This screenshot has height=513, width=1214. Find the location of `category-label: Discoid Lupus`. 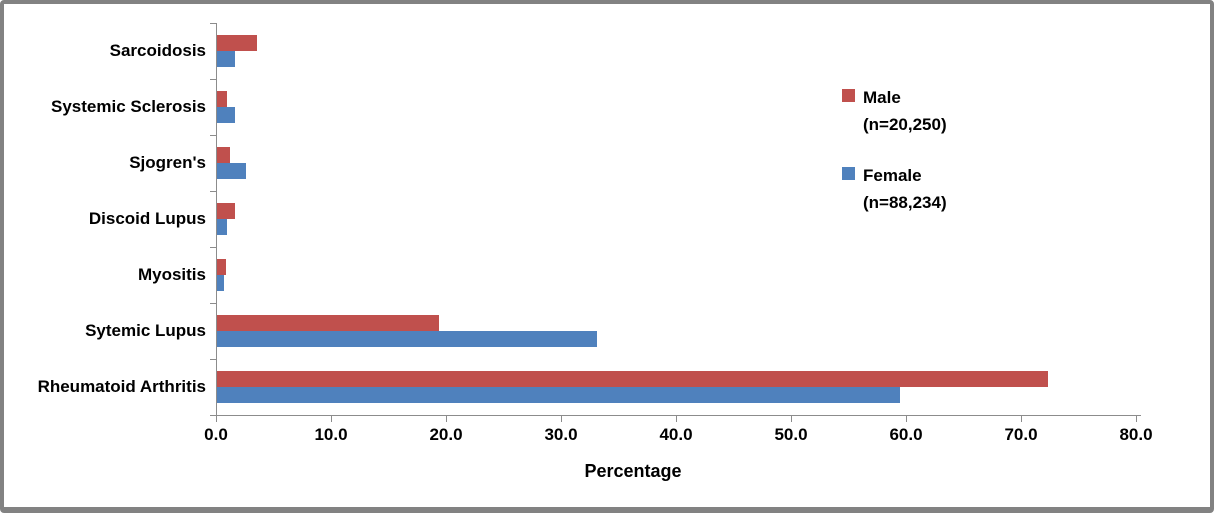

category-label: Discoid Lupus is located at coordinates (147, 218).